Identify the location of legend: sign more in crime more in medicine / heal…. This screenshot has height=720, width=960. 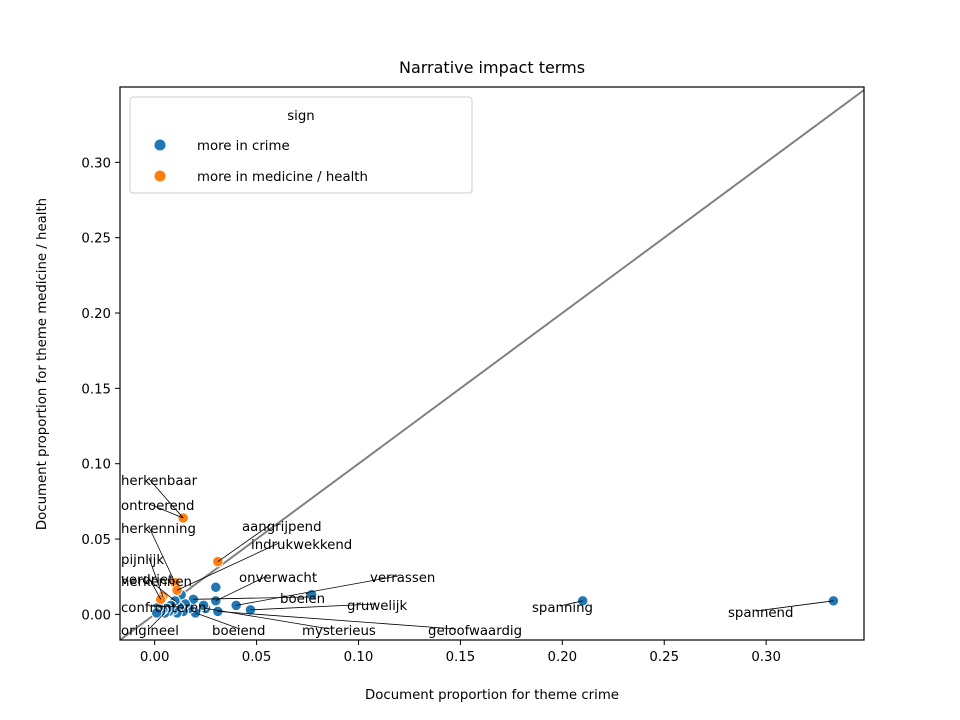
(301, 145).